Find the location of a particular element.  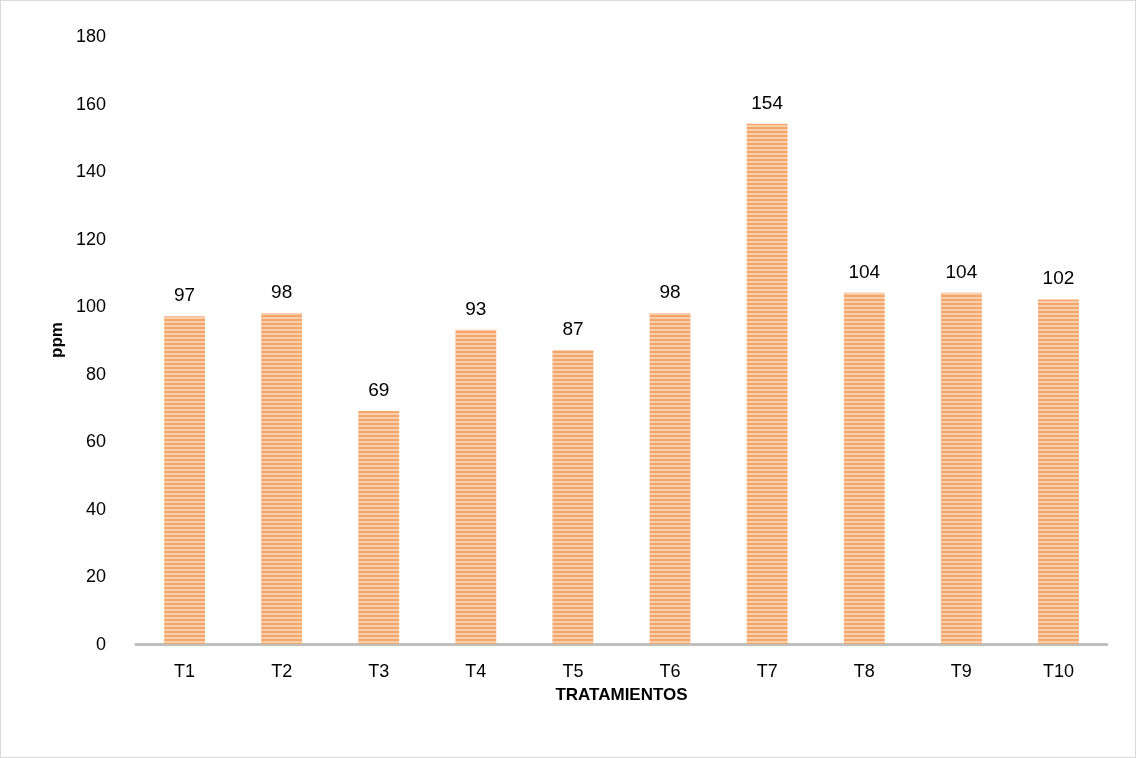

x-axis-title: TRATAMIENTOS is located at coordinates (621, 694).